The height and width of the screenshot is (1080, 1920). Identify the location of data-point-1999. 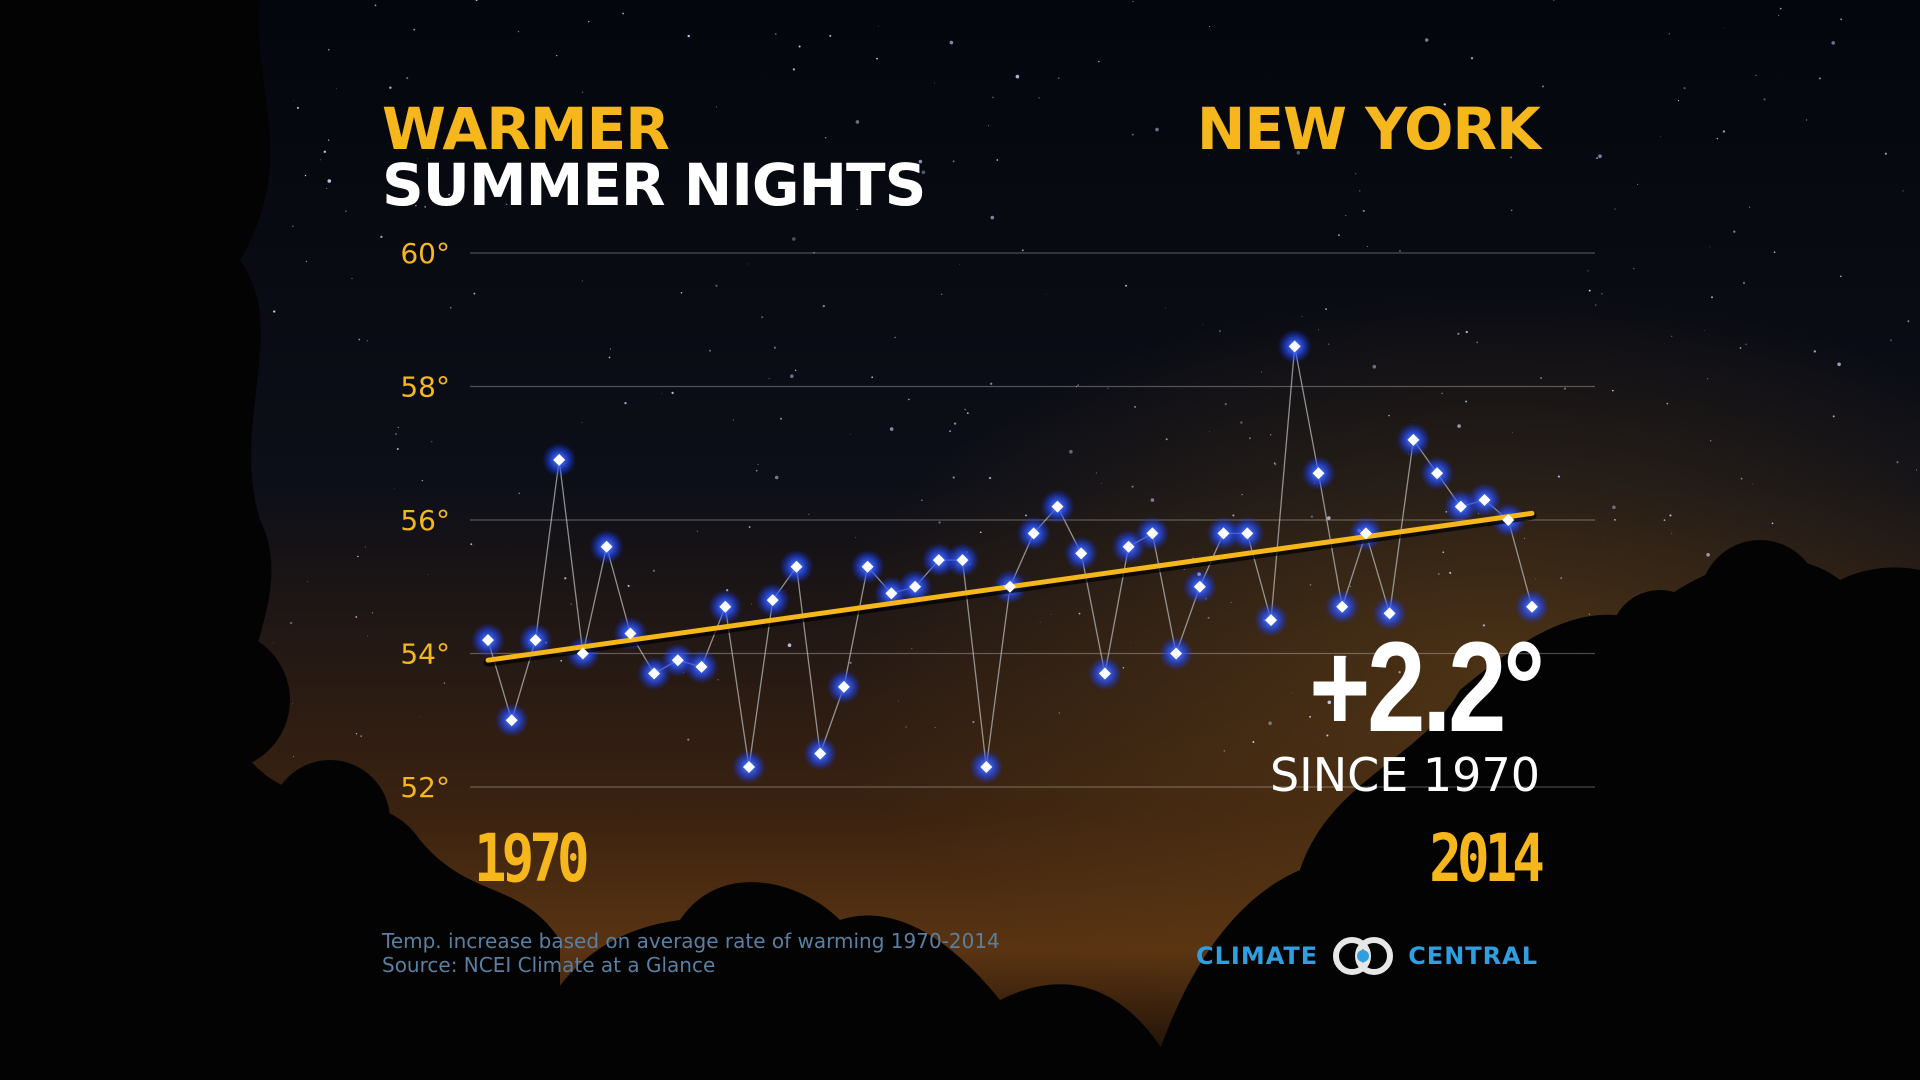
(1176, 653).